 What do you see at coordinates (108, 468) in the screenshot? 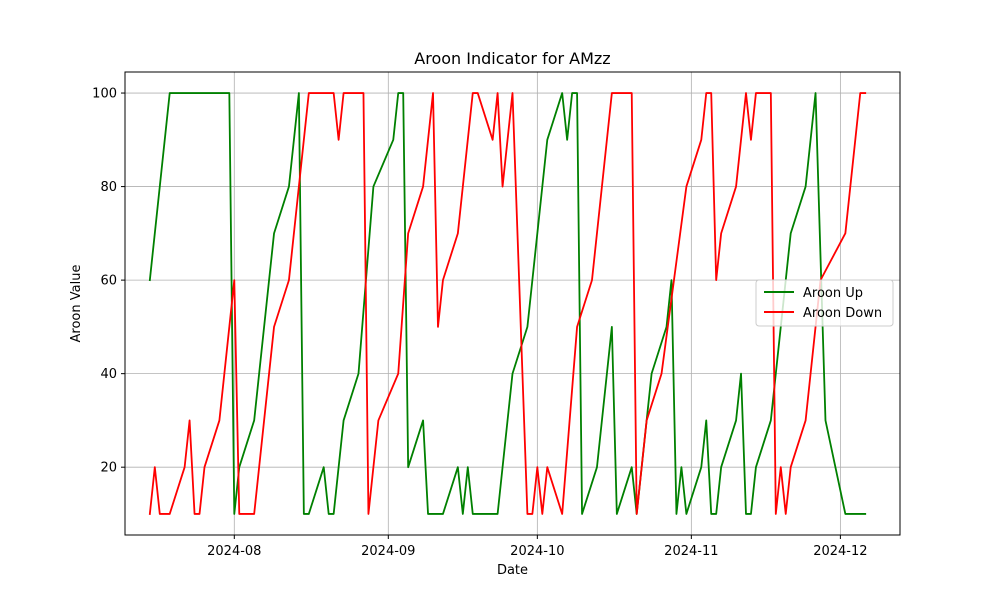
I see `y-tick-label: 20` at bounding box center [108, 468].